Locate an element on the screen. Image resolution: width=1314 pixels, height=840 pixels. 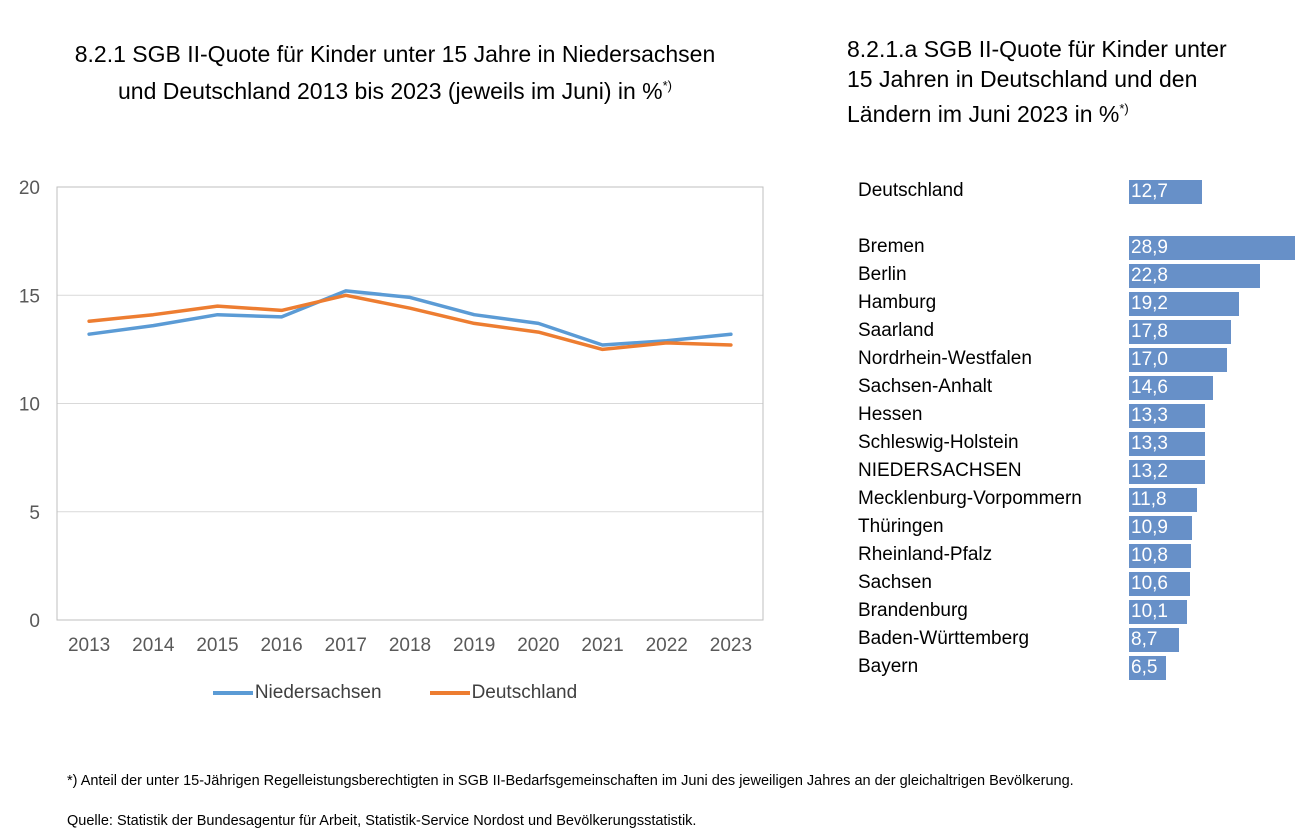
bar-row: Bayern 6,5 is located at coordinates (1086, 668).